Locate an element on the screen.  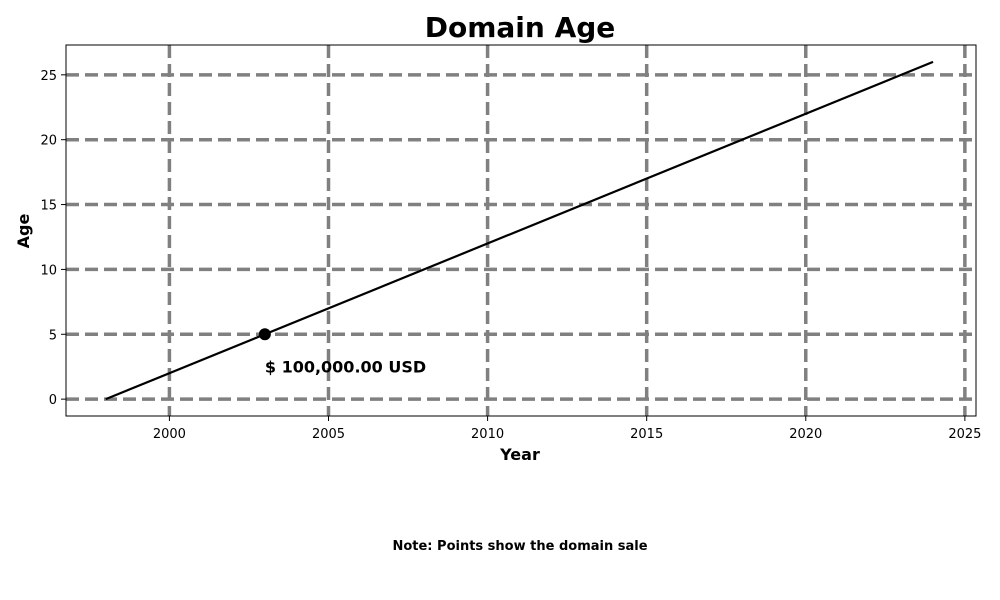
x-tick-label: 2025 is located at coordinates (964, 434).